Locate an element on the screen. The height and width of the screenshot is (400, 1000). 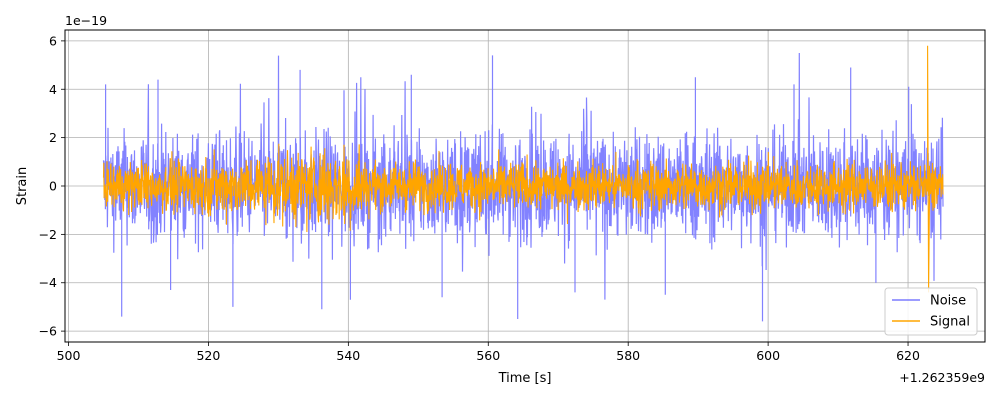
y-tick-label: −4 is located at coordinates (48, 282).